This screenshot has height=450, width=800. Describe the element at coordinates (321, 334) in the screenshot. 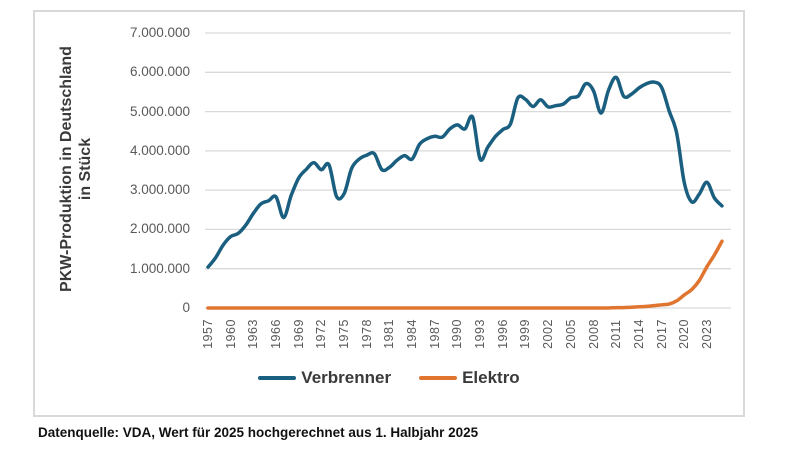

I see `x-tick-label: 1972` at that location.